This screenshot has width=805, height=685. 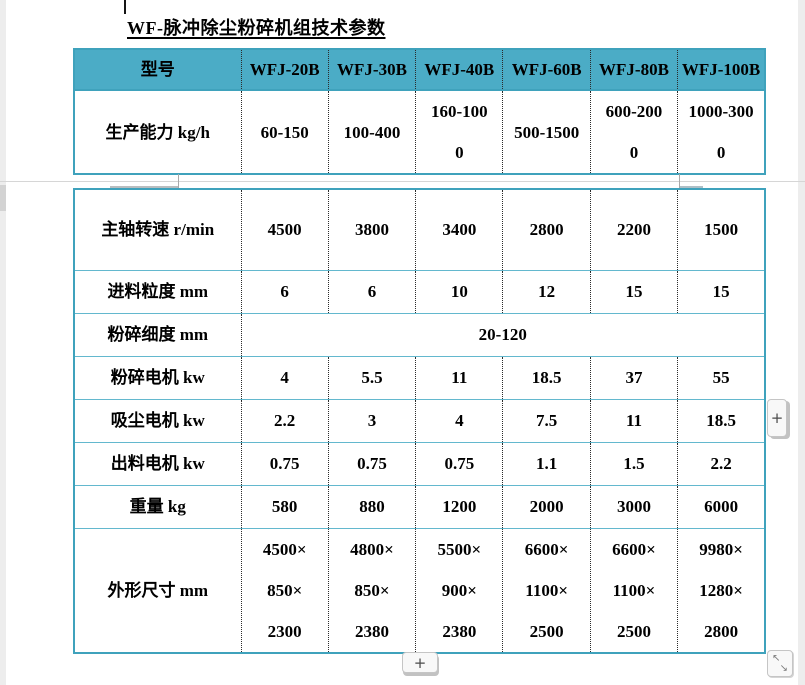 I want to click on table-row: 吸尘电机 kw 2.2 3 4 7.5 11 18.5, so click(x=419, y=421).